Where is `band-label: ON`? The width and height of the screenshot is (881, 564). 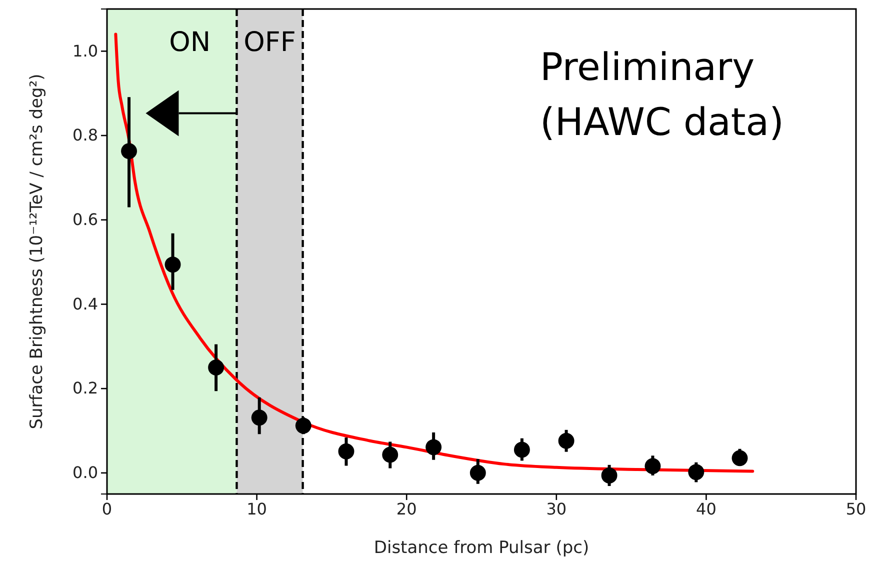 band-label: ON is located at coordinates (190, 42).